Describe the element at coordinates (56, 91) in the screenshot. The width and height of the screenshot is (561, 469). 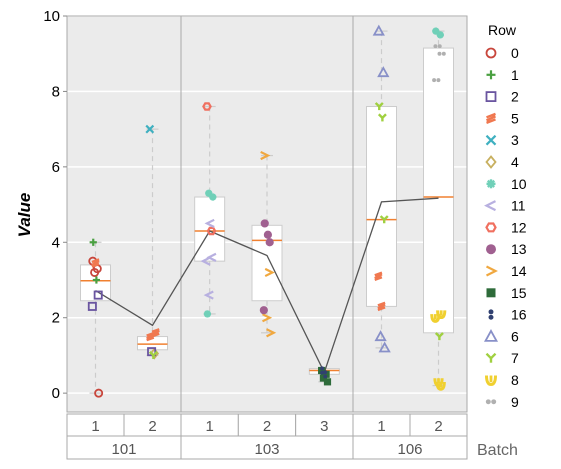
I see `y-tick-label-8: 8` at that location.